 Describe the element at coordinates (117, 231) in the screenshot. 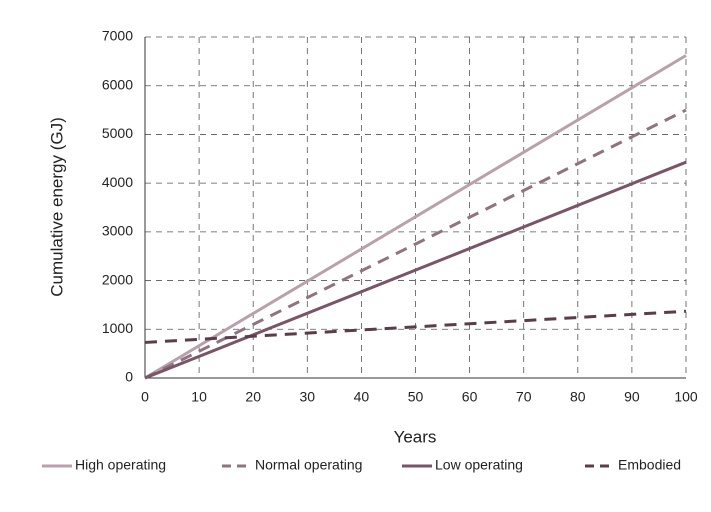

I see `y-tick-label: 3000` at that location.